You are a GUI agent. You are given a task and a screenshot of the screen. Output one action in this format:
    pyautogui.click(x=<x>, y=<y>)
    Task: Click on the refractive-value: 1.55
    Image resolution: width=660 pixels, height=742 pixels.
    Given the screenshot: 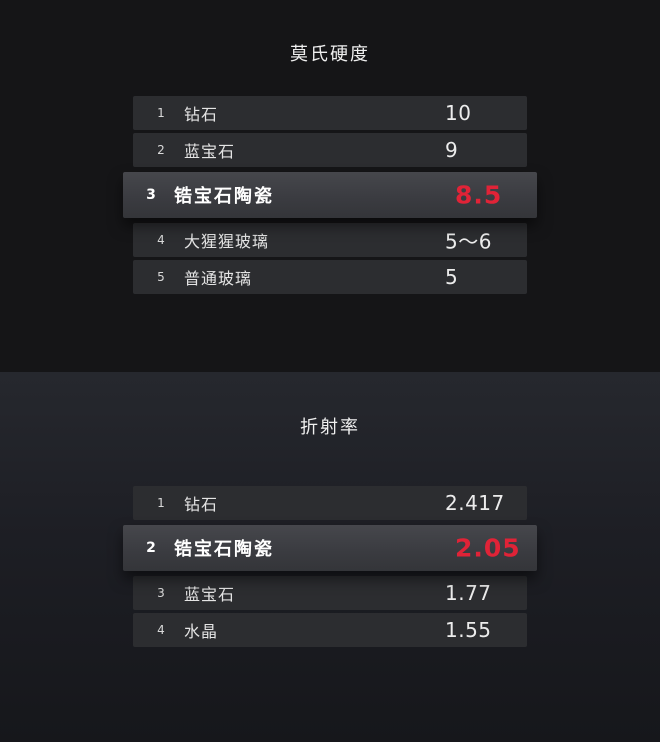 What is the action you would take?
    pyautogui.click(x=468, y=630)
    